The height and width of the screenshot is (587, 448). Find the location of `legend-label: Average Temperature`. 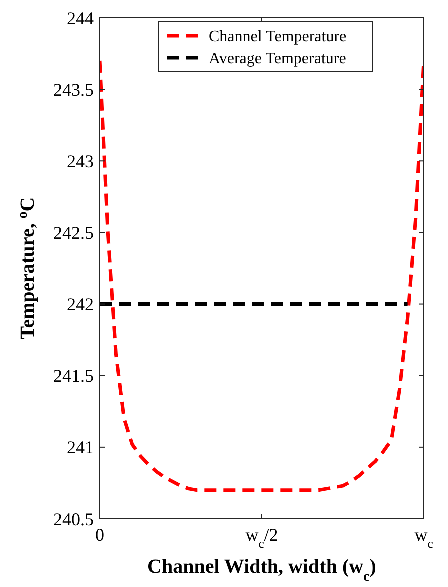

legend-label: Average Temperature is located at coordinates (277, 59).